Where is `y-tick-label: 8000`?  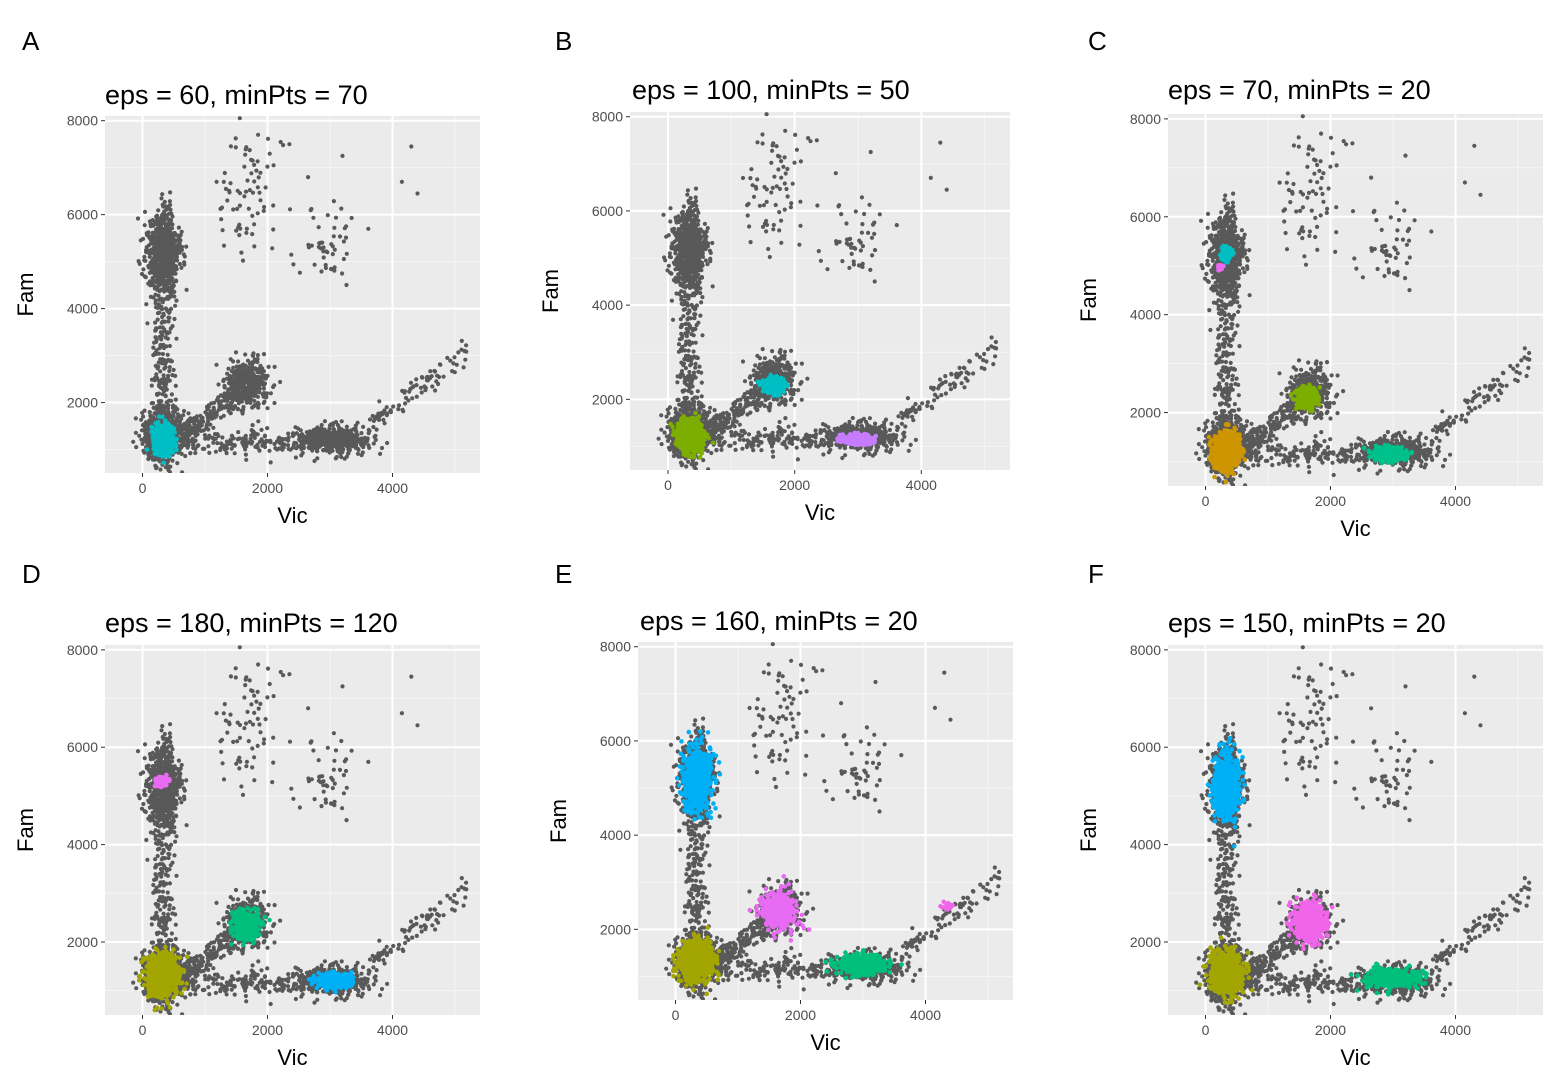 y-tick-label: 8000 is located at coordinates (607, 117).